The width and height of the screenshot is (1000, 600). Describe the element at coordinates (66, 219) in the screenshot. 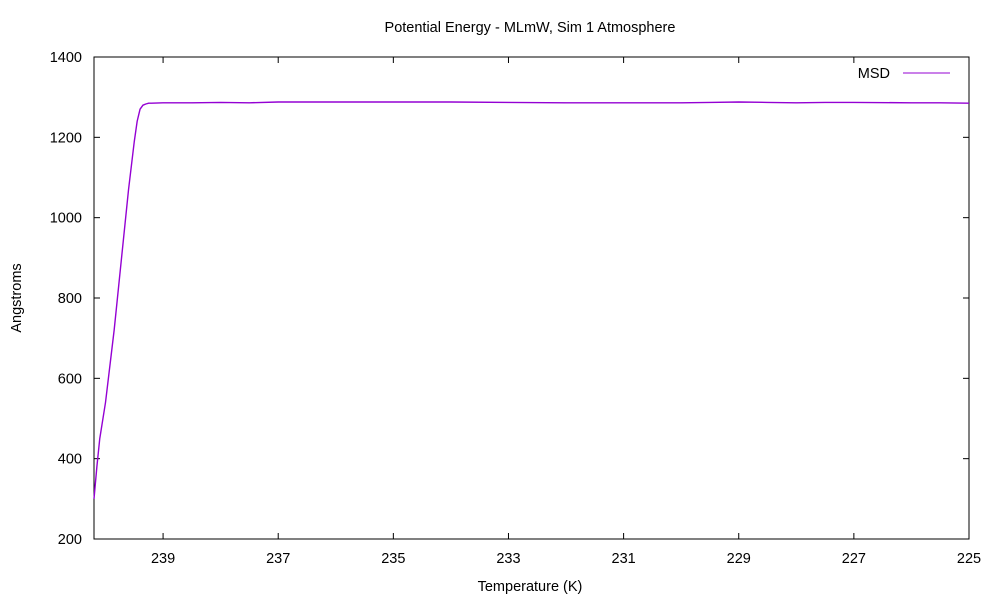

I see `y-tick-label: 1000` at that location.